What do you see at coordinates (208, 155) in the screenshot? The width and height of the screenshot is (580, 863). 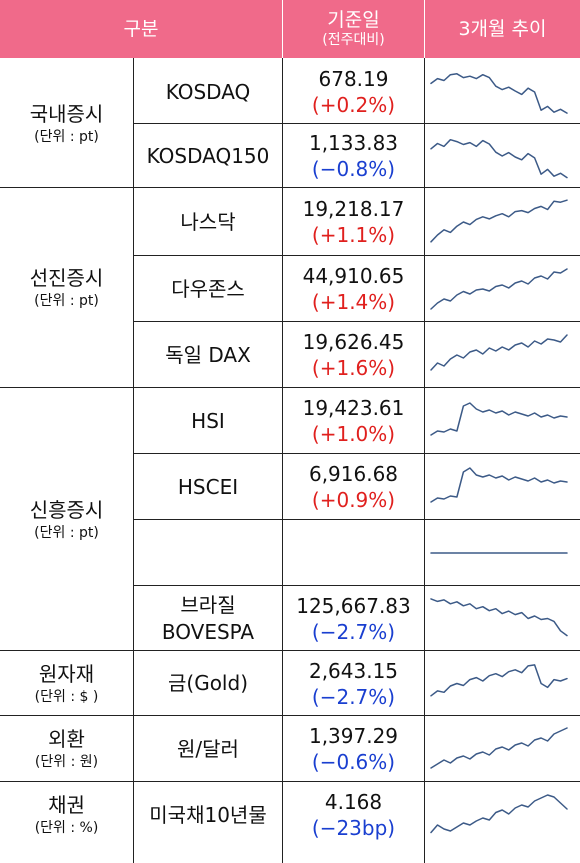 I see `index-name: KOSDAQ150` at bounding box center [208, 155].